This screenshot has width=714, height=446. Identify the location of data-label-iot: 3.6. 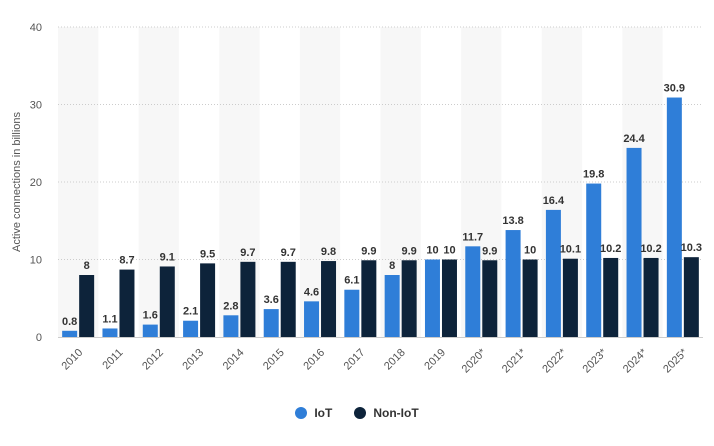
(271, 300).